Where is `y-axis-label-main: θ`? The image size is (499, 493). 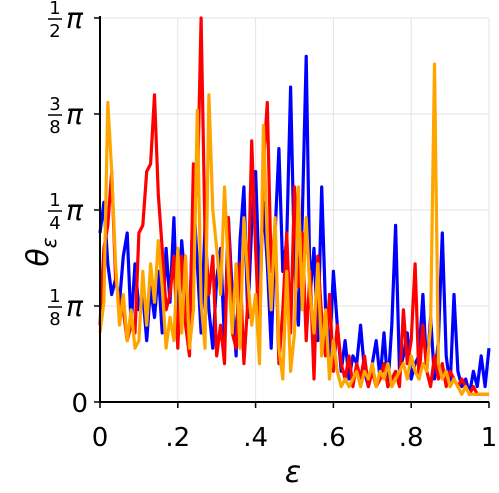 y-axis-label-main: θ is located at coordinates (38, 257).